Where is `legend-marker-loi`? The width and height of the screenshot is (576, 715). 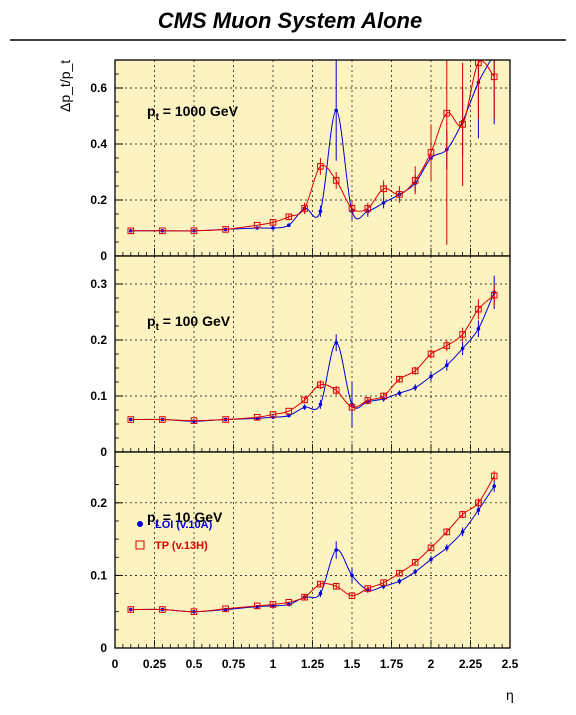 legend-marker-loi is located at coordinates (140, 524).